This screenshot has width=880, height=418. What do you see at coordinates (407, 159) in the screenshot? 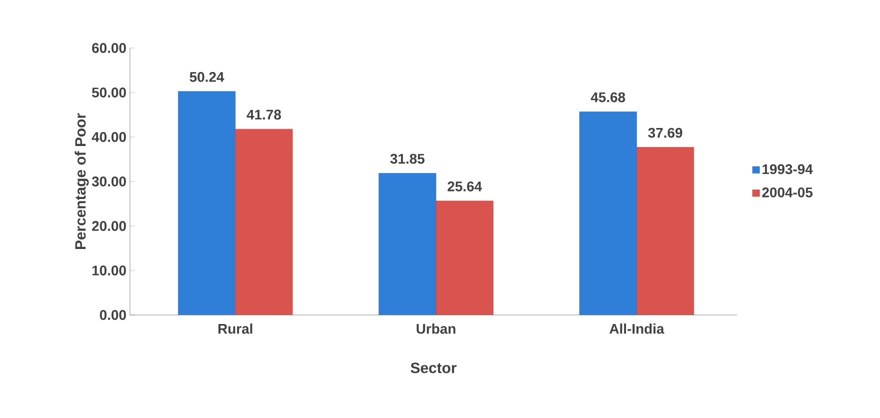
I see `data-label: 31.85` at bounding box center [407, 159].